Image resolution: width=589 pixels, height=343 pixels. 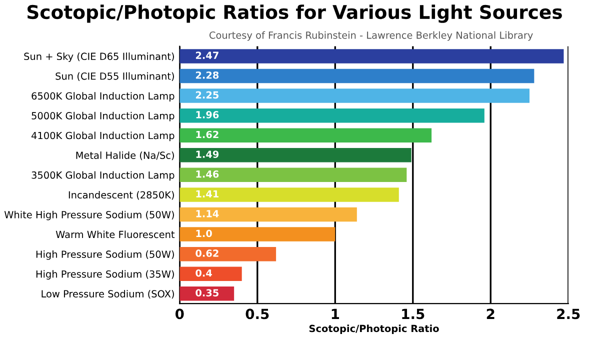 What do you see at coordinates (207, 194) in the screenshot?
I see `data-label: 1.41` at bounding box center [207, 194].